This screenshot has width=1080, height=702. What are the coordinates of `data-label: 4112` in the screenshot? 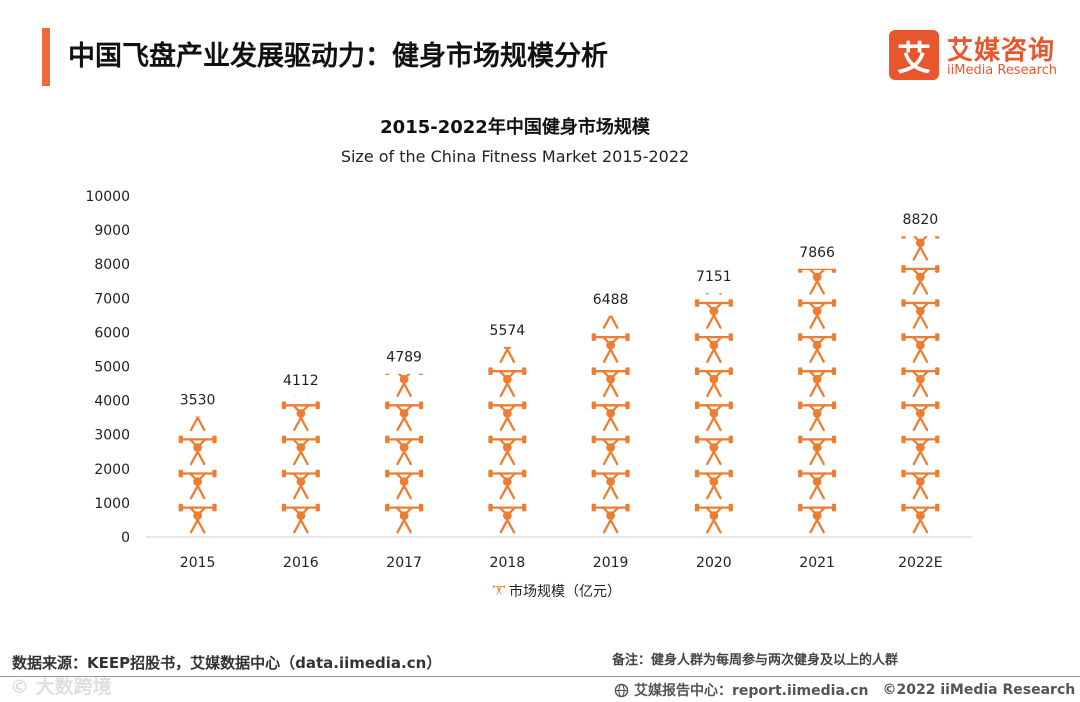 It's located at (301, 381).